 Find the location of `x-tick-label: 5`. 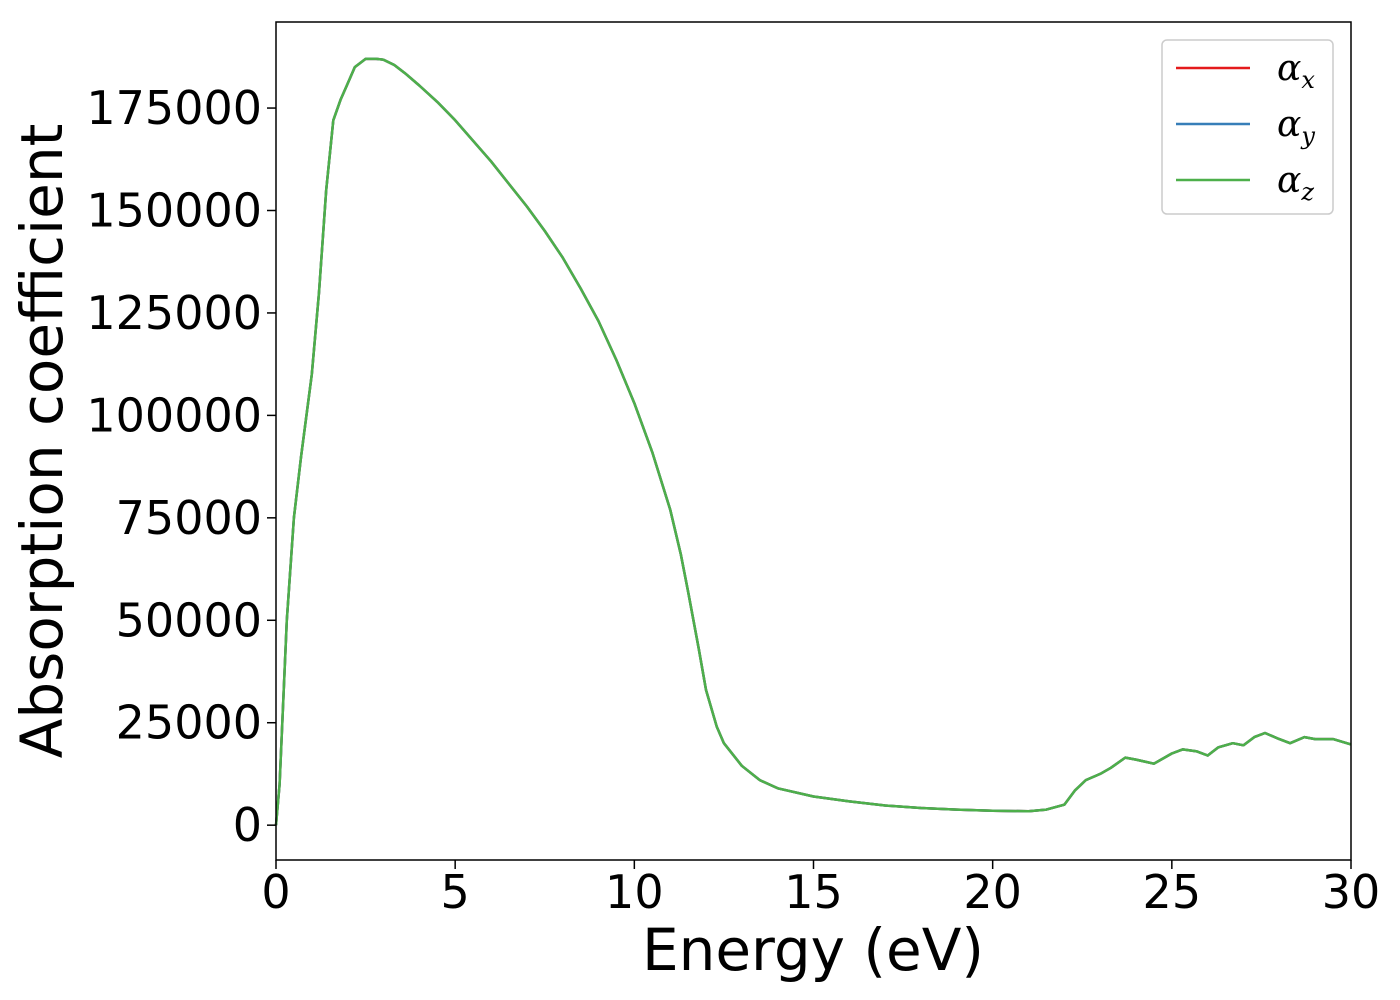

x-tick-label: 5 is located at coordinates (455, 892).